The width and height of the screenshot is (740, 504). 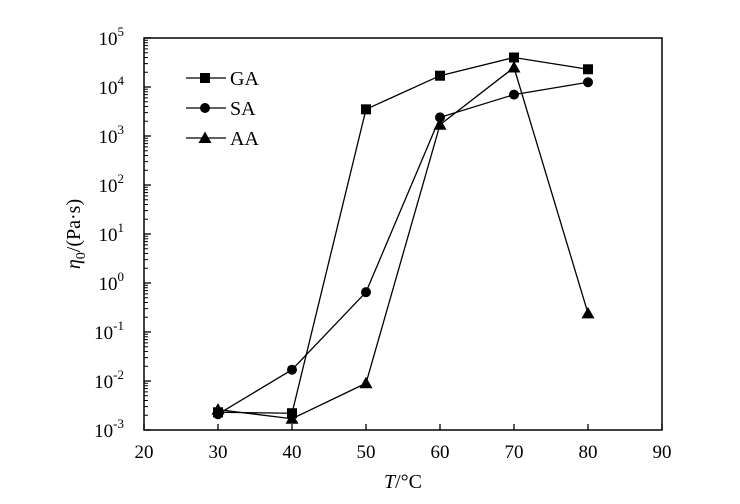 I want to click on y-tick-label: 10⁰, so click(x=112, y=282).